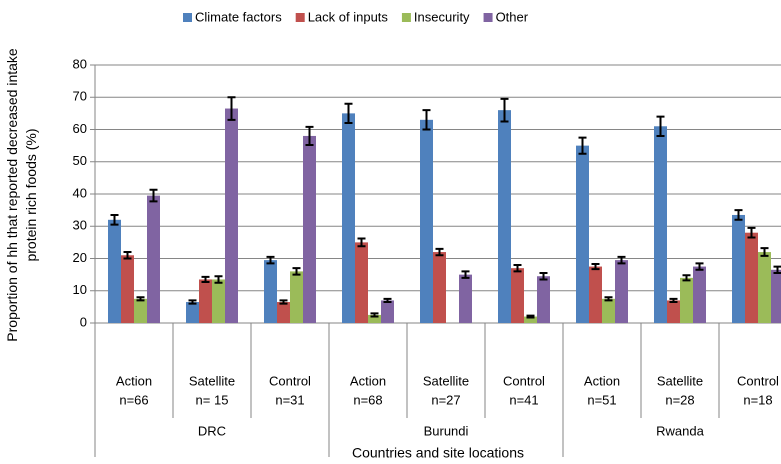 This screenshot has width=781, height=464. What do you see at coordinates (80, 192) in the screenshot?
I see `y-tick-label: 40` at bounding box center [80, 192].